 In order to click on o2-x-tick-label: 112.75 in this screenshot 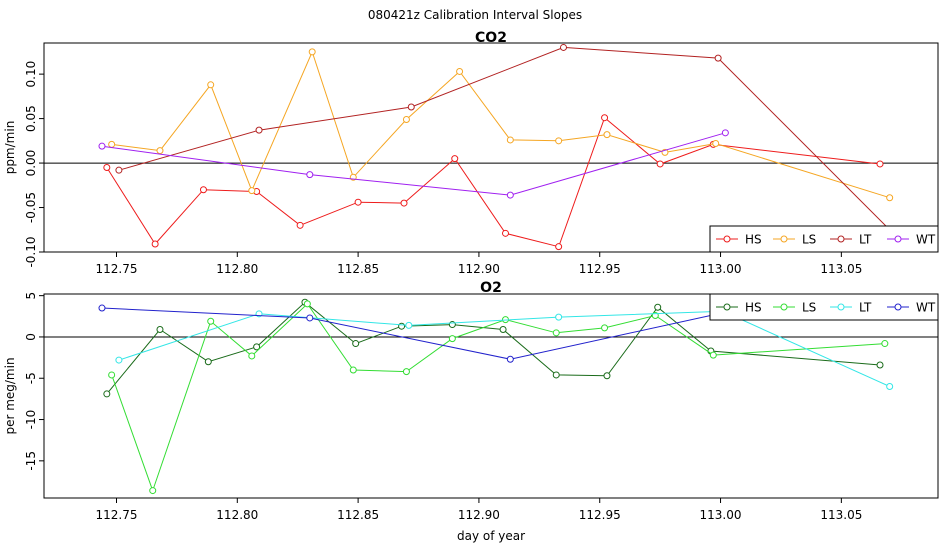, I will do `click(116, 515)`.